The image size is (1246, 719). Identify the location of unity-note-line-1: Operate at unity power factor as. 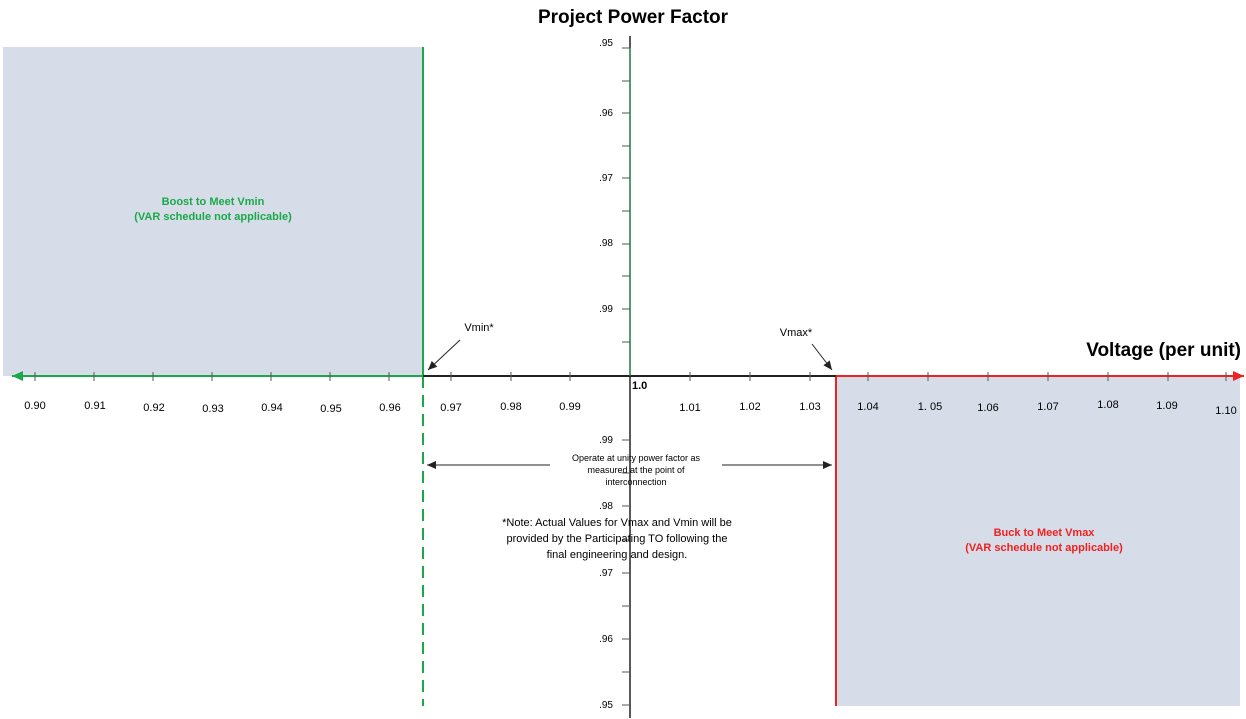
(636, 458).